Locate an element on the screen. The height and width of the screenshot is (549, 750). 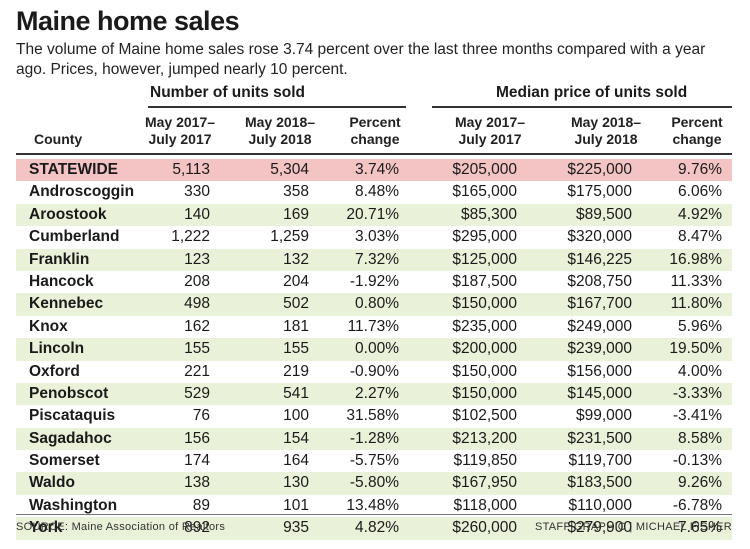
value-cell: 498 is located at coordinates (197, 304).